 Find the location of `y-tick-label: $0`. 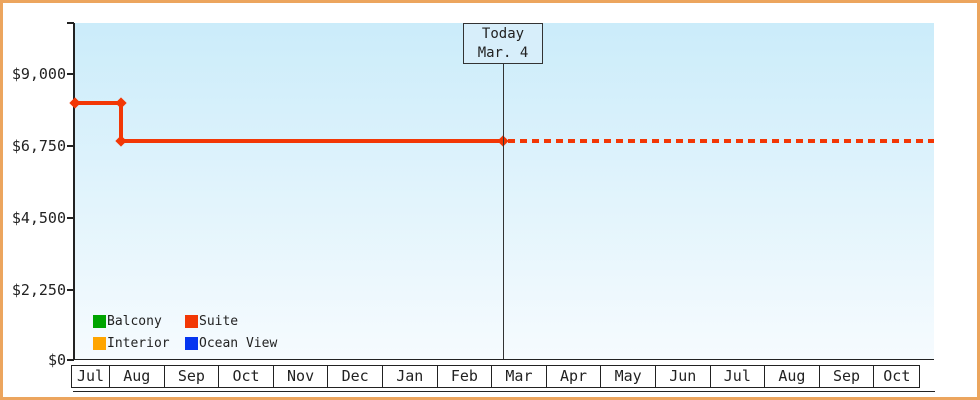

y-tick-label: $0 is located at coordinates (56, 360).